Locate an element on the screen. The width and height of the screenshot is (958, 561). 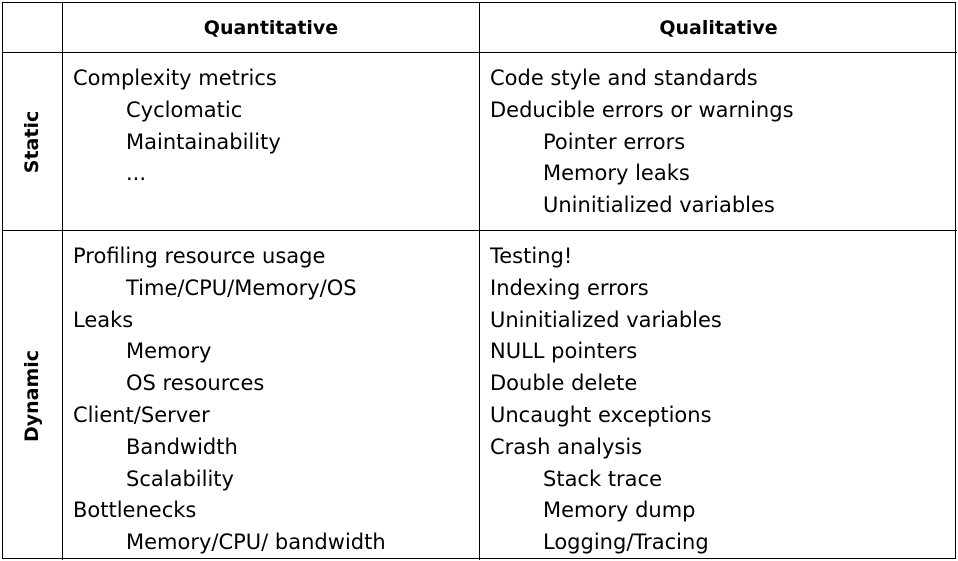
list-item: Code style and standards is located at coordinates (624, 78).